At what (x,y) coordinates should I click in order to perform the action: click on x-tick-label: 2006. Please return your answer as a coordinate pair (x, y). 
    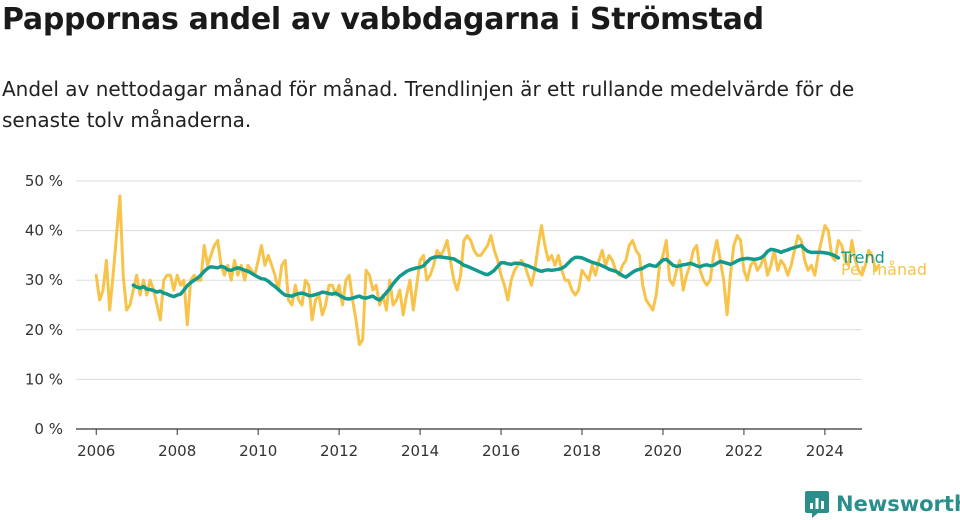
    Looking at the image, I should click on (96, 451).